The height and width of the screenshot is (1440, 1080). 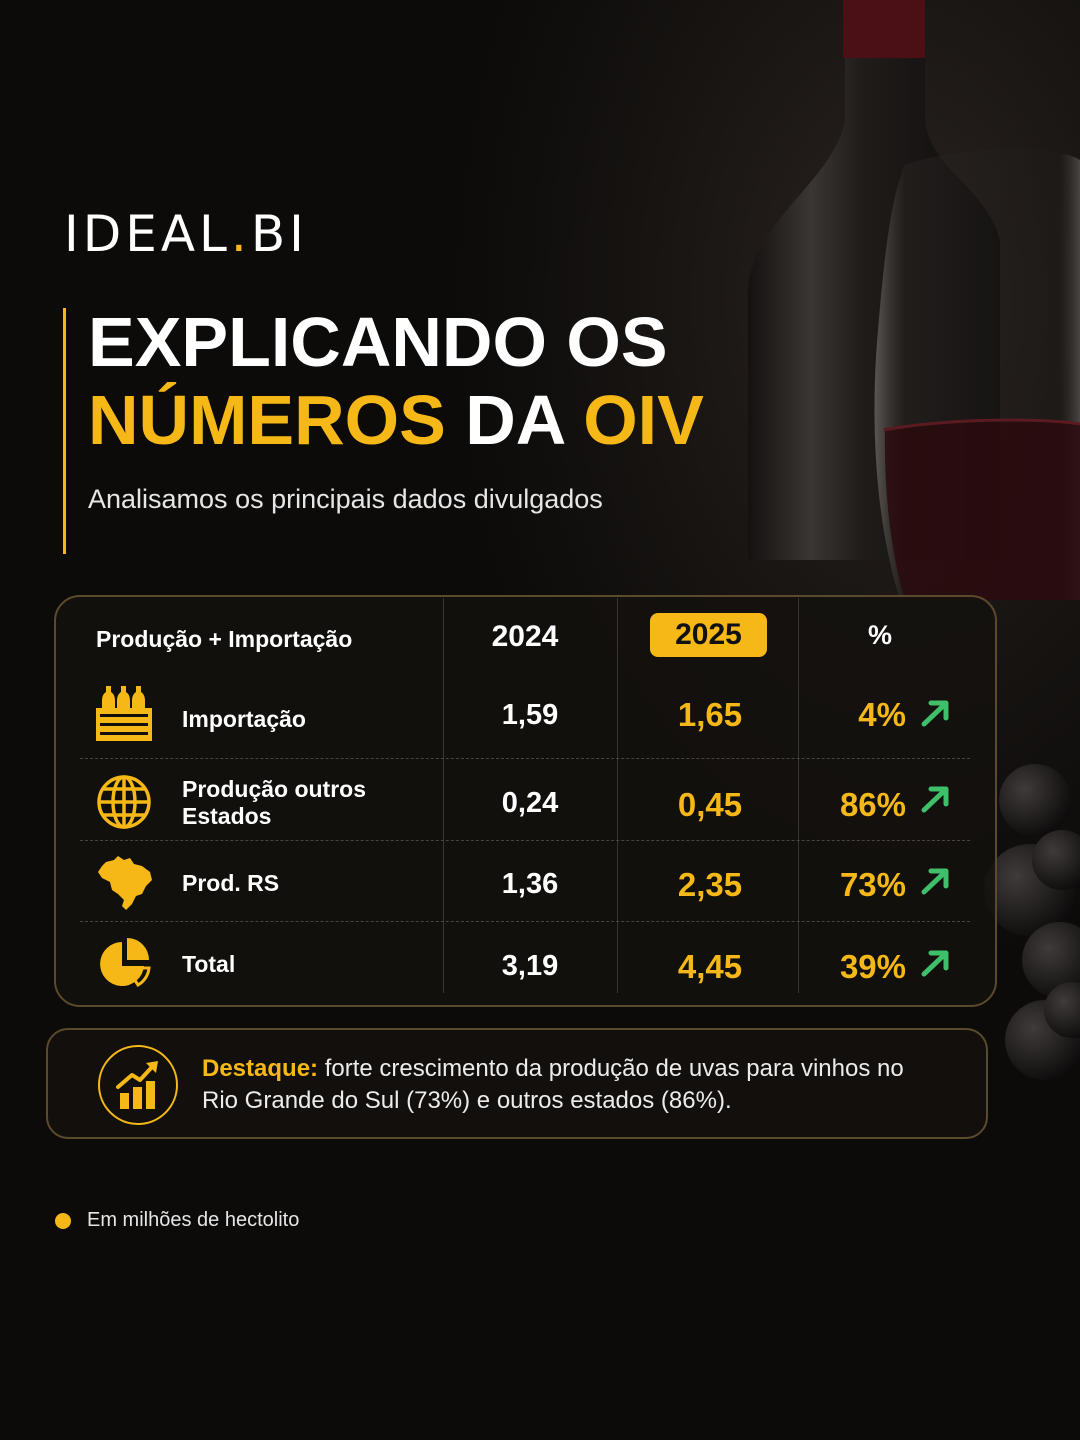 What do you see at coordinates (378, 342) in the screenshot?
I see `page-title-line-1: EXPLICANDO OS` at bounding box center [378, 342].